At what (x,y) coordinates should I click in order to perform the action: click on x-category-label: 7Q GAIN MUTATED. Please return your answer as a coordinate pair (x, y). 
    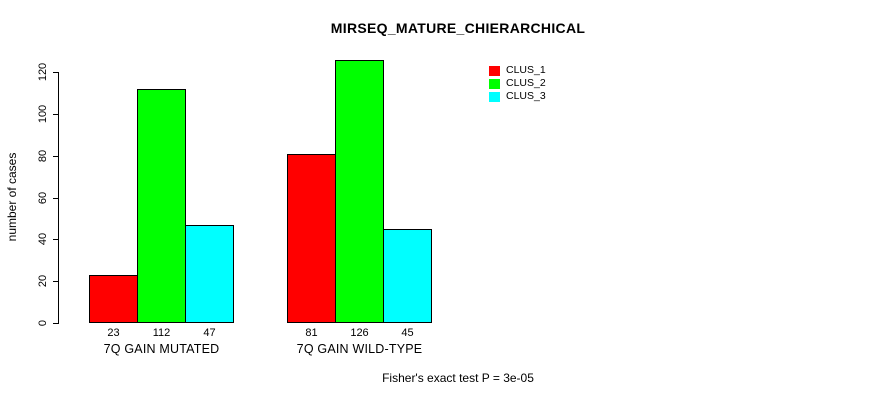
    Looking at the image, I should click on (161, 349).